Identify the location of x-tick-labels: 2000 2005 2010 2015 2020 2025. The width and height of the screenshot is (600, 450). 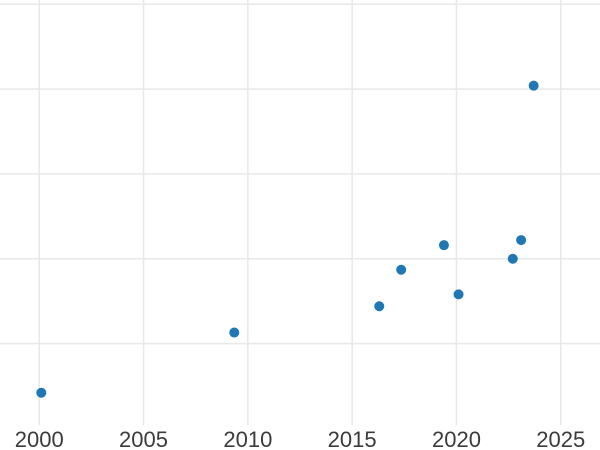
(300, 438).